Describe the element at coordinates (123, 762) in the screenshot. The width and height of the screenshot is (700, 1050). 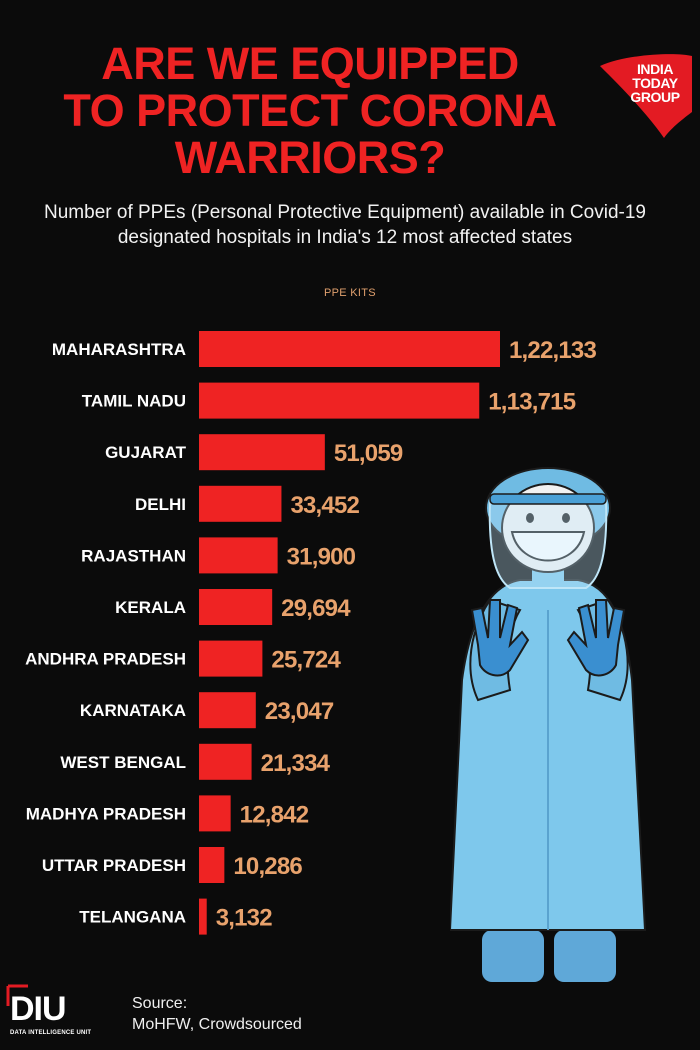
I see `category-label: WEST BENGAL` at that location.